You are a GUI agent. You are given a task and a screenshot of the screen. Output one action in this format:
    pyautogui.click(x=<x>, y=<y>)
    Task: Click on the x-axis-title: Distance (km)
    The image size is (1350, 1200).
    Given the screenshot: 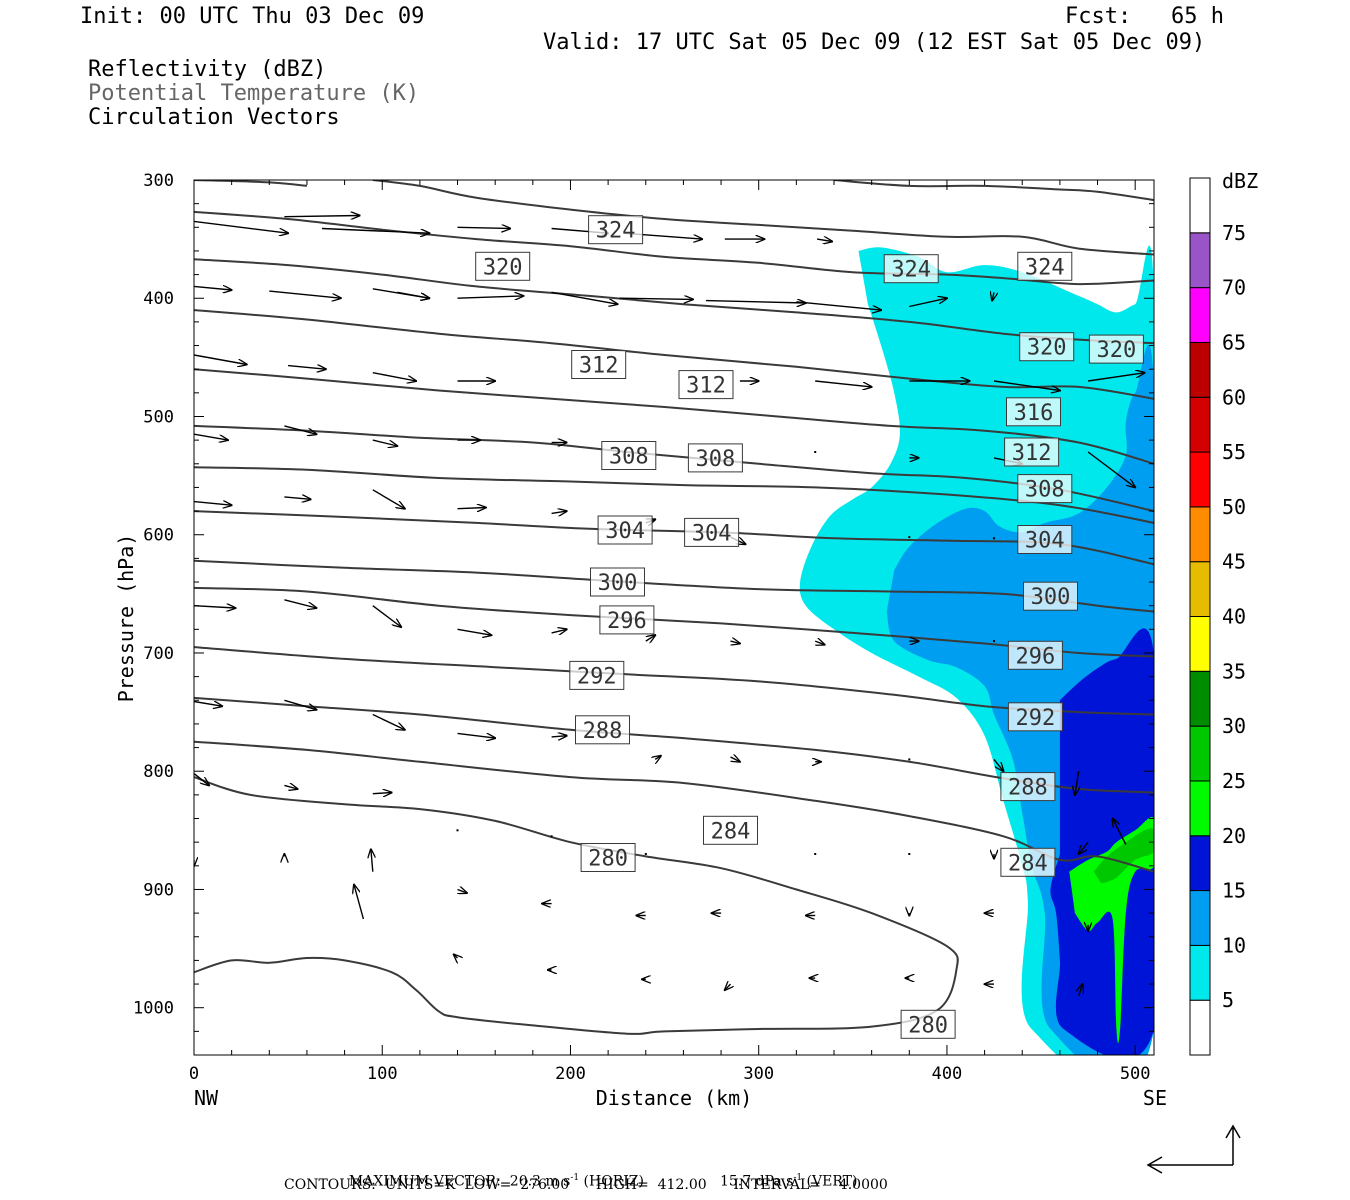 What is the action you would take?
    pyautogui.click(x=674, y=1098)
    